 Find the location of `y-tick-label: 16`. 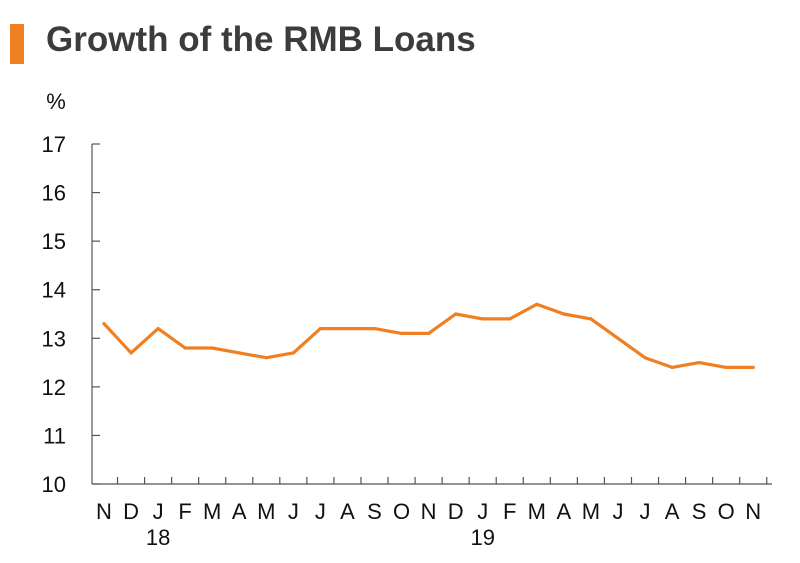

y-tick-label: 16 is located at coordinates (54, 193).